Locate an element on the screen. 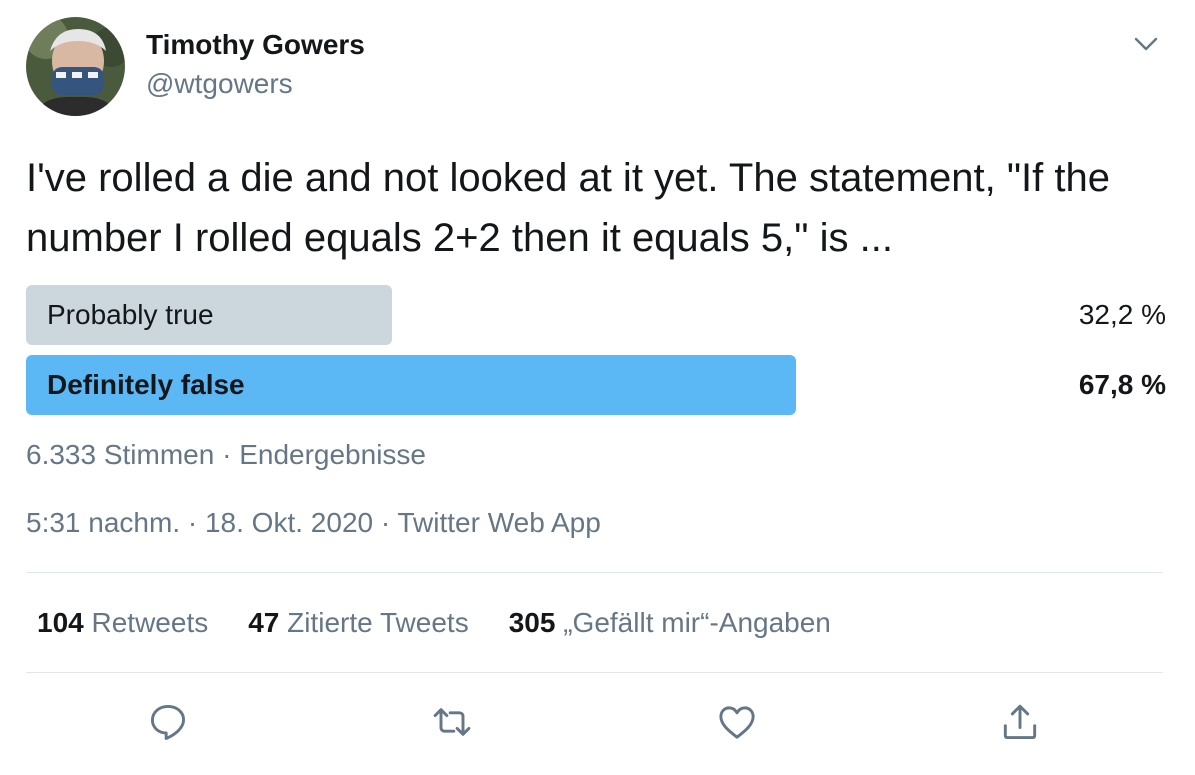 The width and height of the screenshot is (1195, 775). share-icon is located at coordinates (1020, 722).